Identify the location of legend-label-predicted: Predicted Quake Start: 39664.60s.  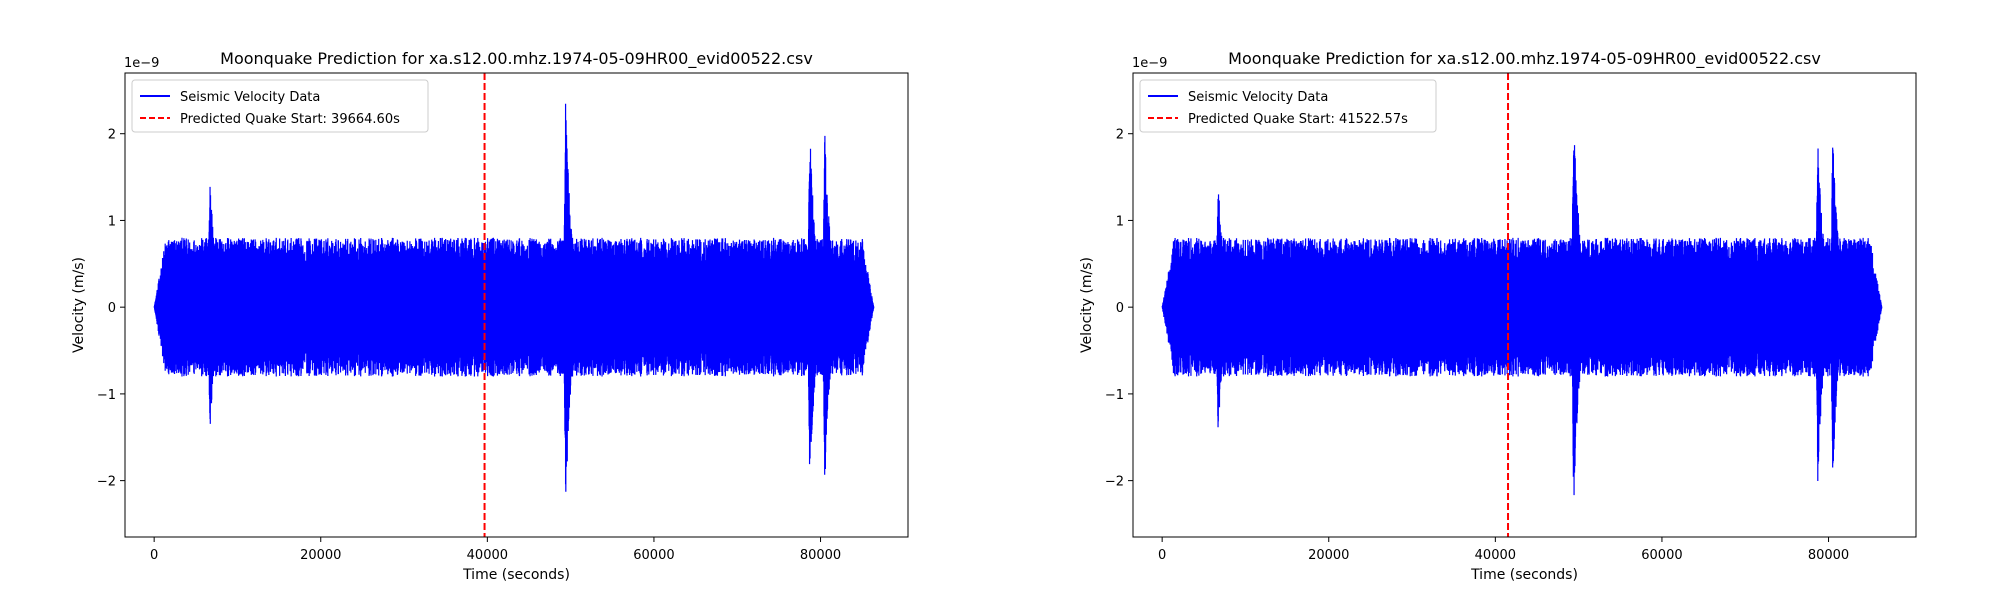
(290, 119).